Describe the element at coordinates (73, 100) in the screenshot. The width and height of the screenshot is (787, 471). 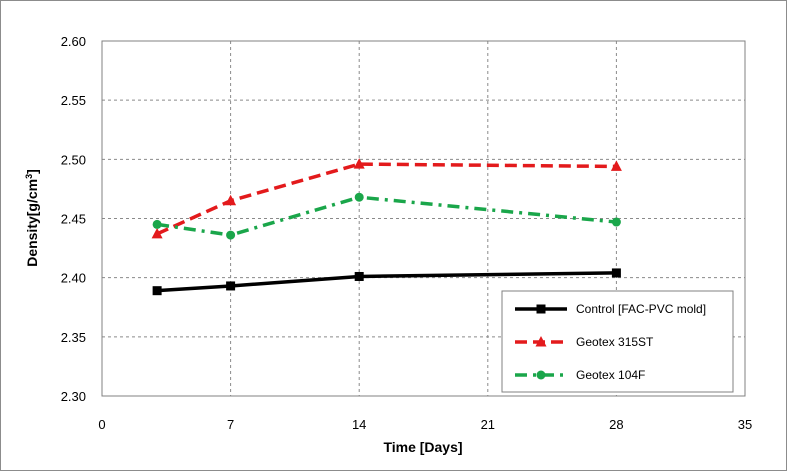
I see `y-tick-label: 2.55` at that location.